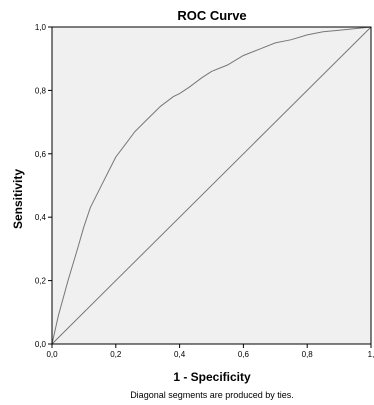 The width and height of the screenshot is (374, 405). I want to click on y-tick-label: 0,2, so click(41, 281).